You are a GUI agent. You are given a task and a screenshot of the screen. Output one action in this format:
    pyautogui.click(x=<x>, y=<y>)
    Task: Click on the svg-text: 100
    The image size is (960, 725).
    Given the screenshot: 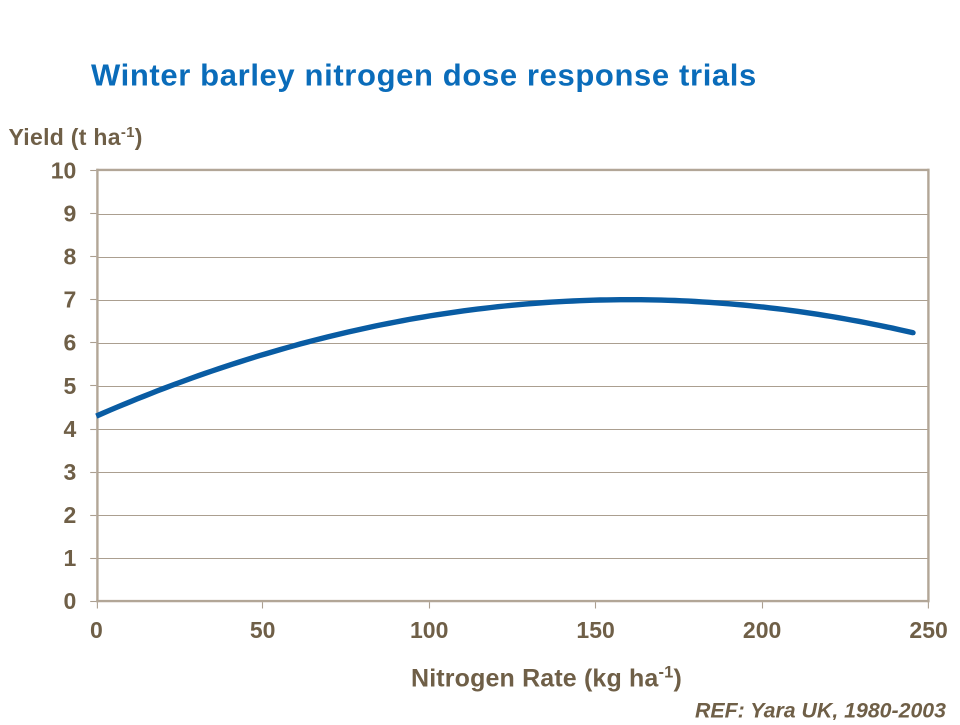 What is the action you would take?
    pyautogui.click(x=429, y=630)
    